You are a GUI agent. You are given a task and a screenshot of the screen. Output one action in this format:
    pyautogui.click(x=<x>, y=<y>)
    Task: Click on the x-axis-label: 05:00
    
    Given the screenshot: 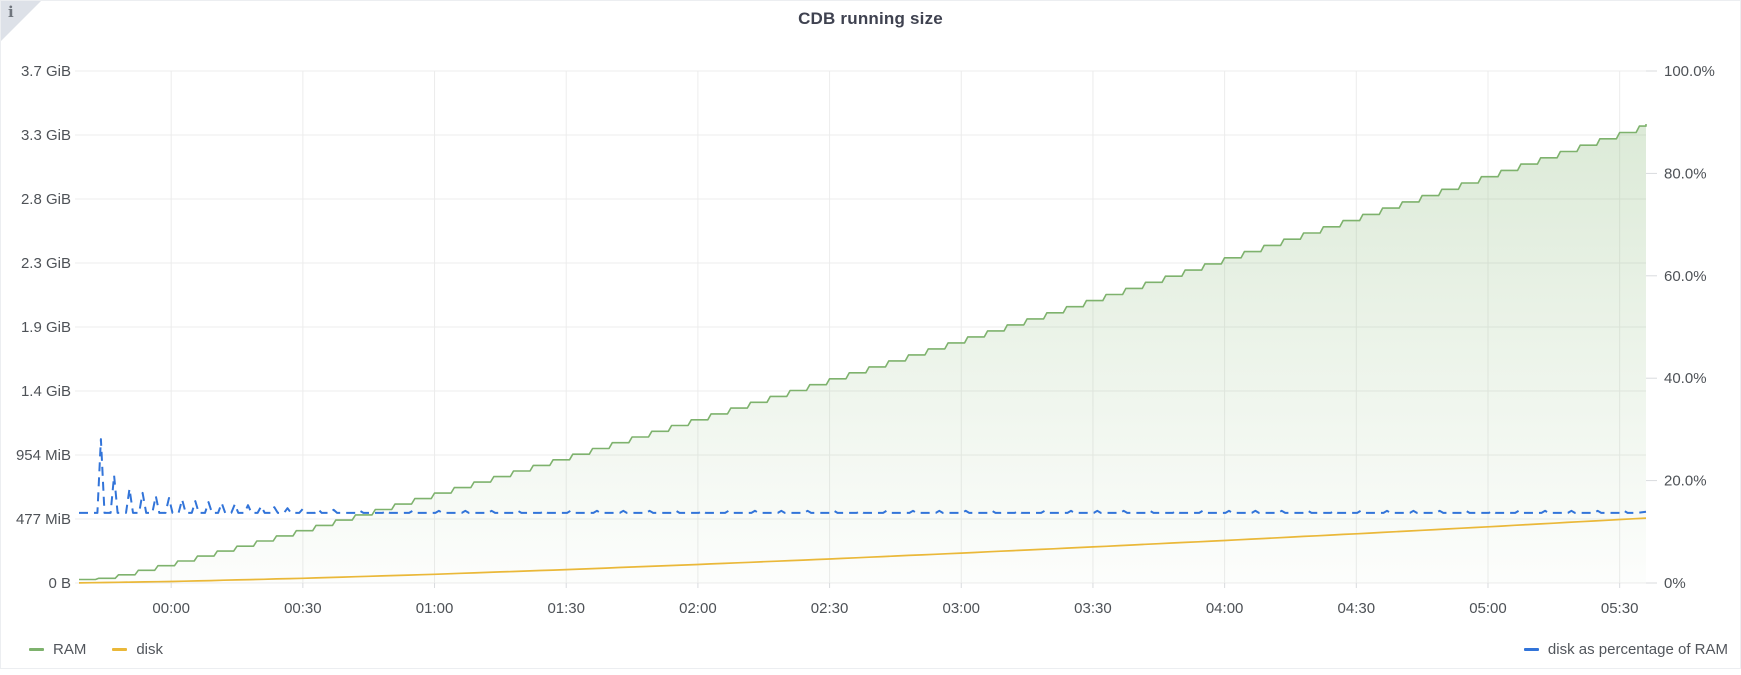 What is the action you would take?
    pyautogui.click(x=1488, y=608)
    